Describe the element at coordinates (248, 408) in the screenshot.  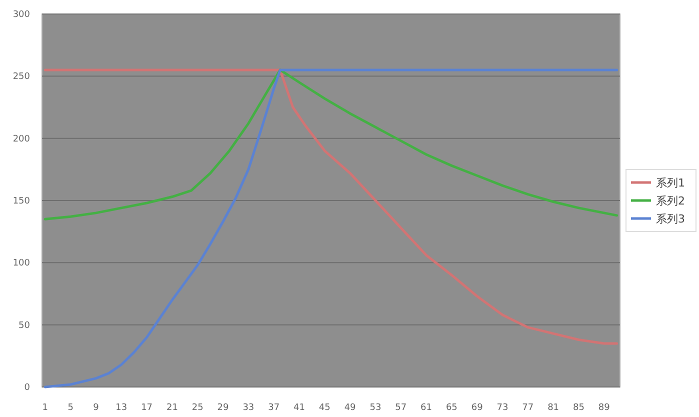
I see `x-tick-label: 33` at that location.